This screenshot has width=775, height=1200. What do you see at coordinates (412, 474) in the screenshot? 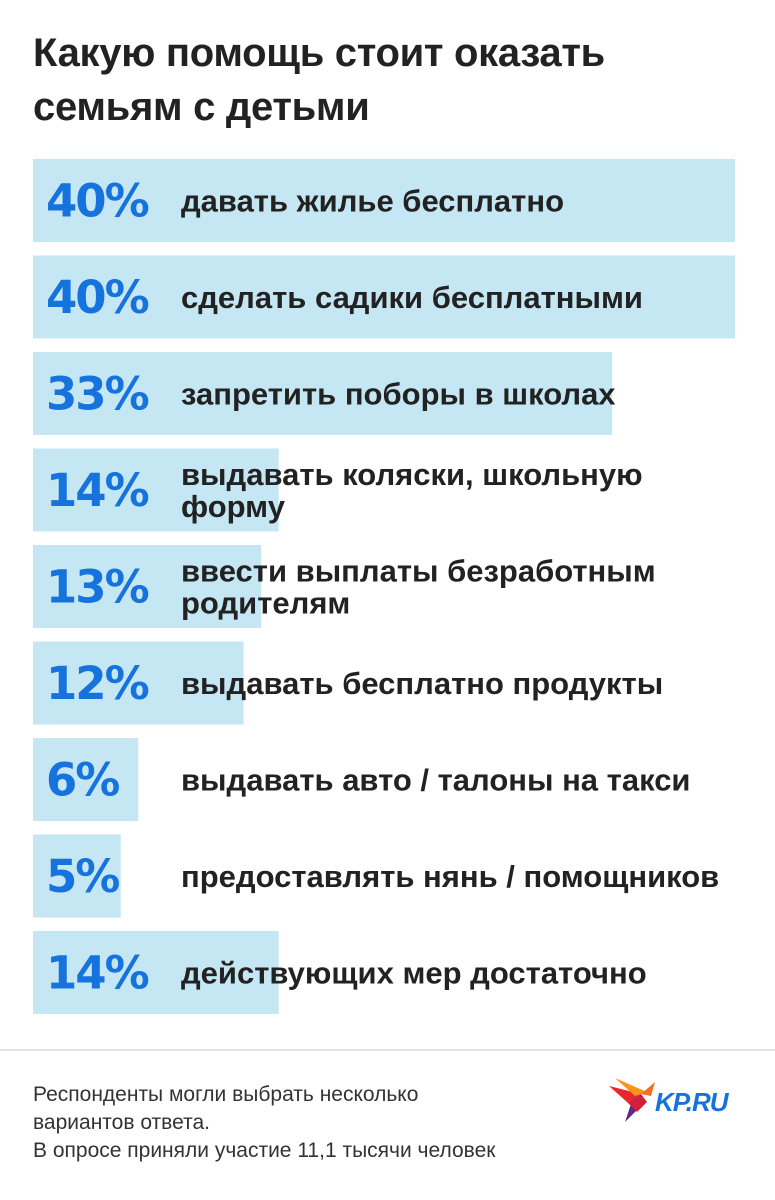
I see `bar-category-label: выдавать коляски, школьную` at bounding box center [412, 474].